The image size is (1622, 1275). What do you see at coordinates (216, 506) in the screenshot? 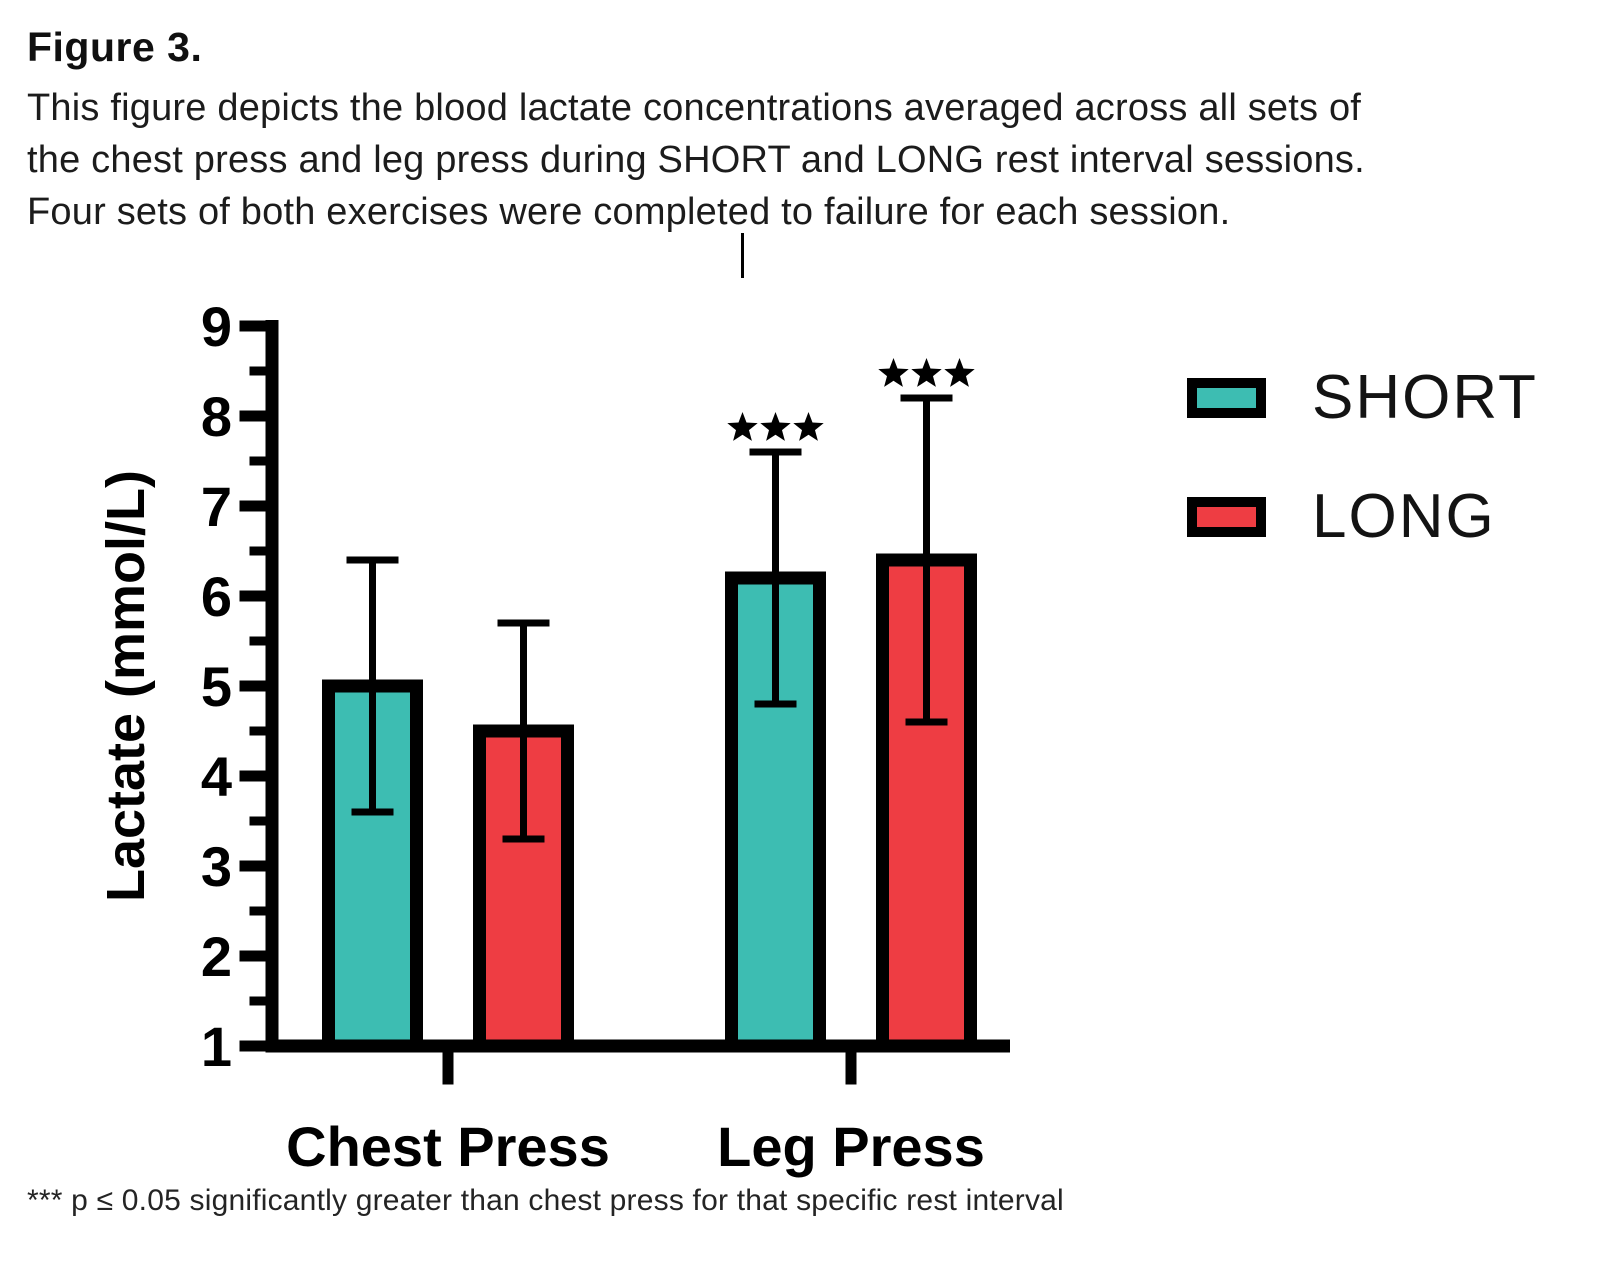
I see `y-tick-label: 7` at bounding box center [216, 506].